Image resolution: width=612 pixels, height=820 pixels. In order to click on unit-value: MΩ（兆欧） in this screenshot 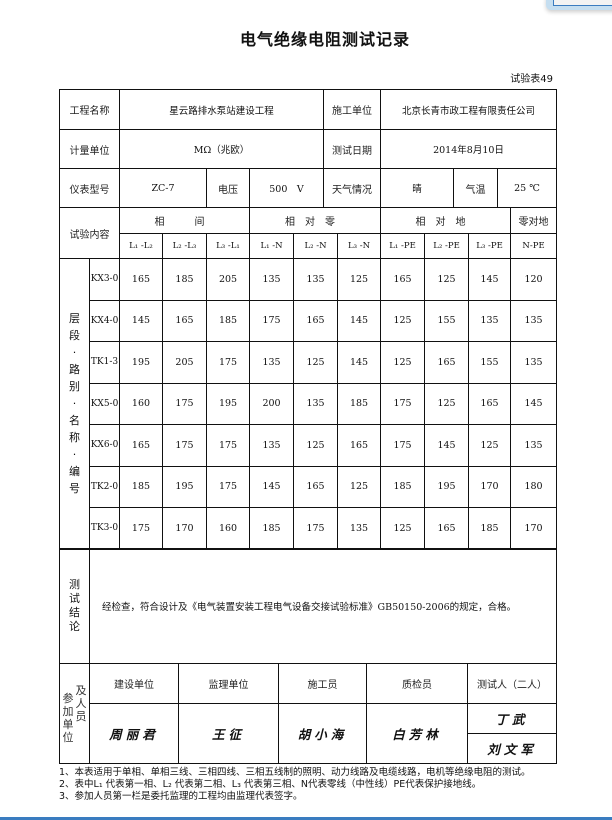, I will do `click(221, 149)`.